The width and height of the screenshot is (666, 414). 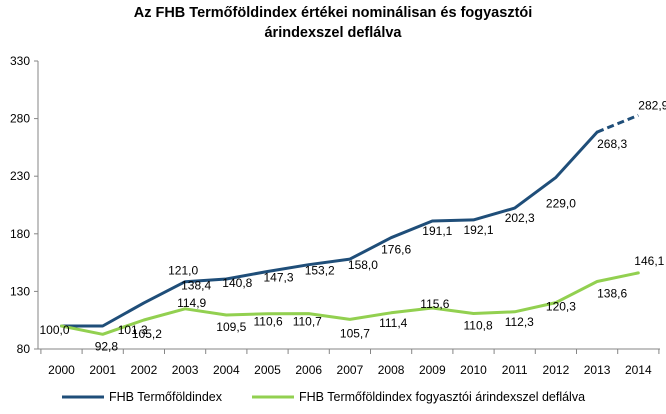 I want to click on data-label: 268,3, so click(x=612, y=144).